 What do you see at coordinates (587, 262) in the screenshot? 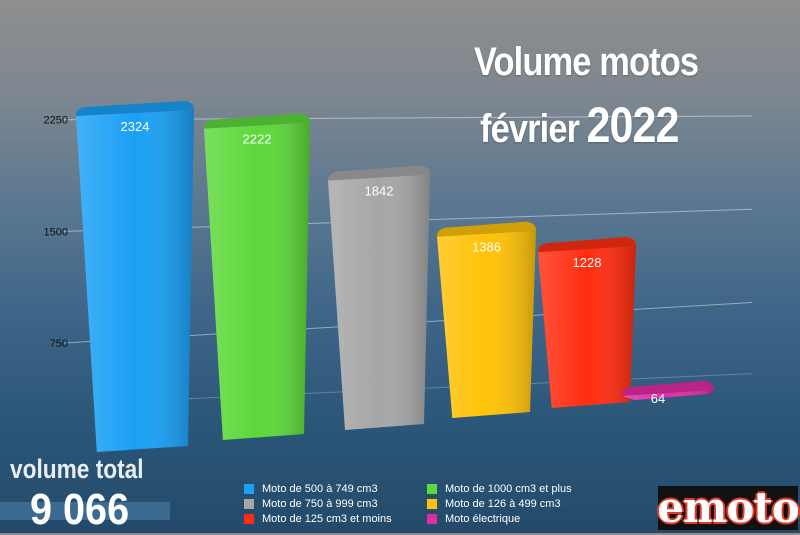
I see `bar-value-label-4: 1228` at bounding box center [587, 262].